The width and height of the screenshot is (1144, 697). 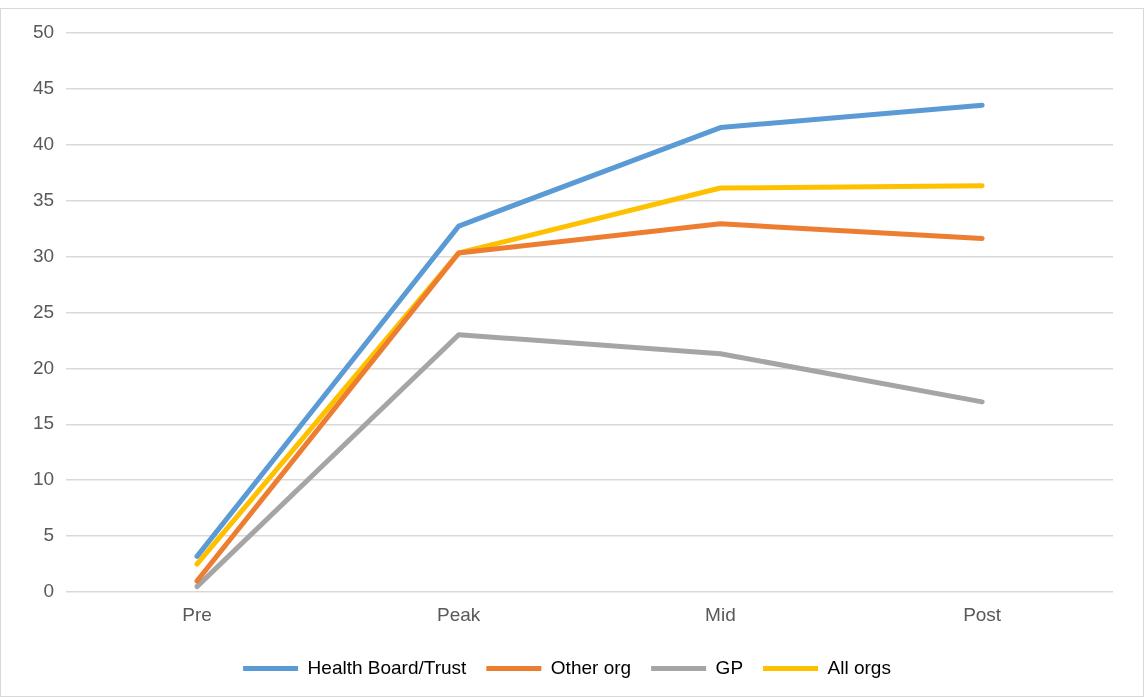 What do you see at coordinates (43, 367) in the screenshot?
I see `y-tick-label: 20` at bounding box center [43, 367].